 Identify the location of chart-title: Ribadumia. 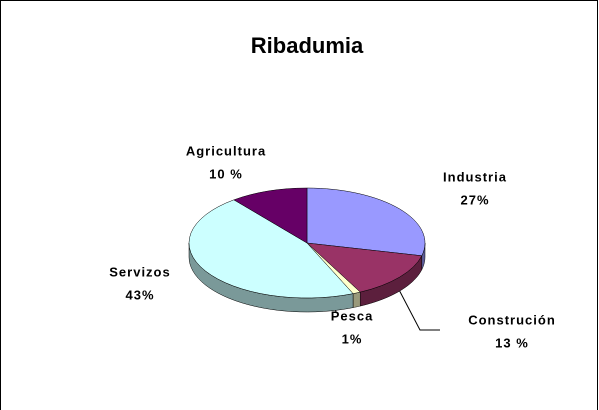
(307, 45).